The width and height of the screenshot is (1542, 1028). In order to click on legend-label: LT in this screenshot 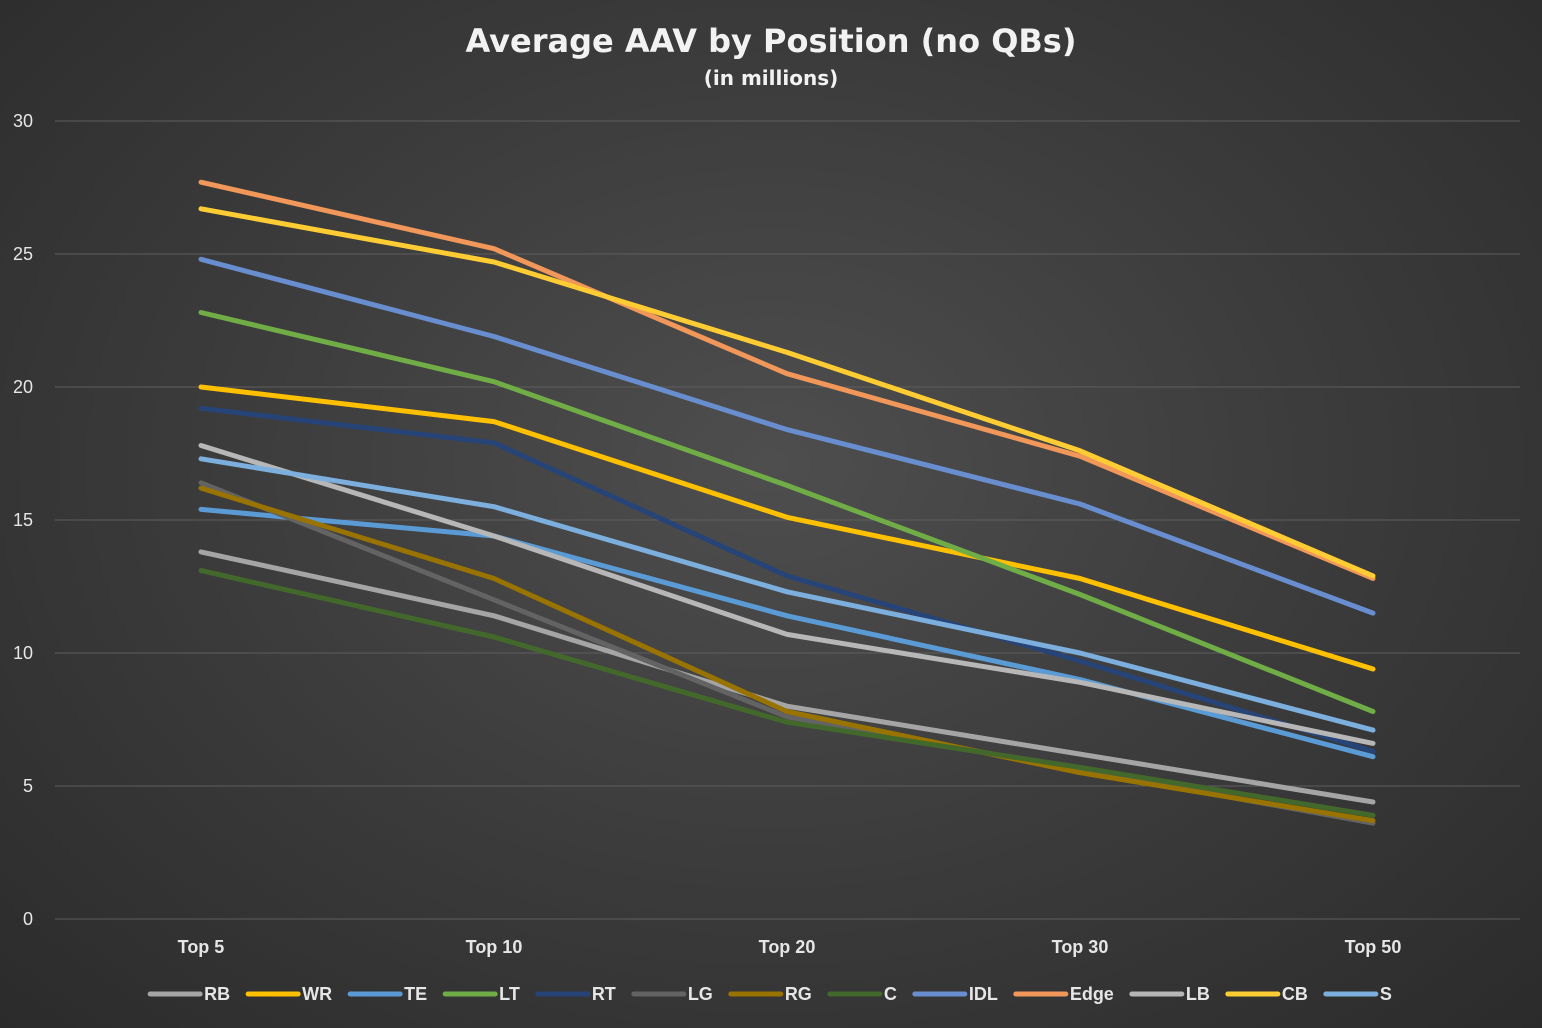, I will do `click(509, 994)`.